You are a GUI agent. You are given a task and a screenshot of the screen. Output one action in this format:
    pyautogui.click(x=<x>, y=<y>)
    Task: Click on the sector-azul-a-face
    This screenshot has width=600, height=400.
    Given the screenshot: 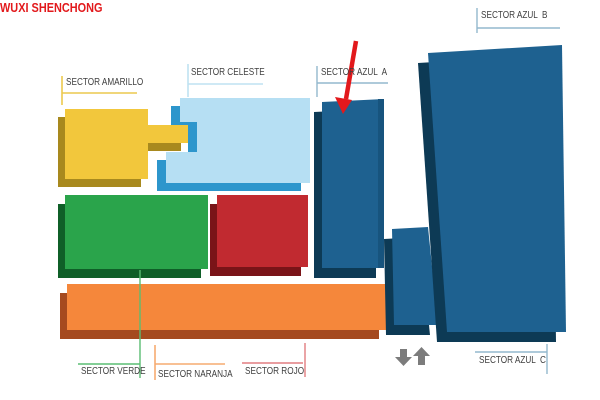 What is the action you would take?
    pyautogui.click(x=353, y=183)
    